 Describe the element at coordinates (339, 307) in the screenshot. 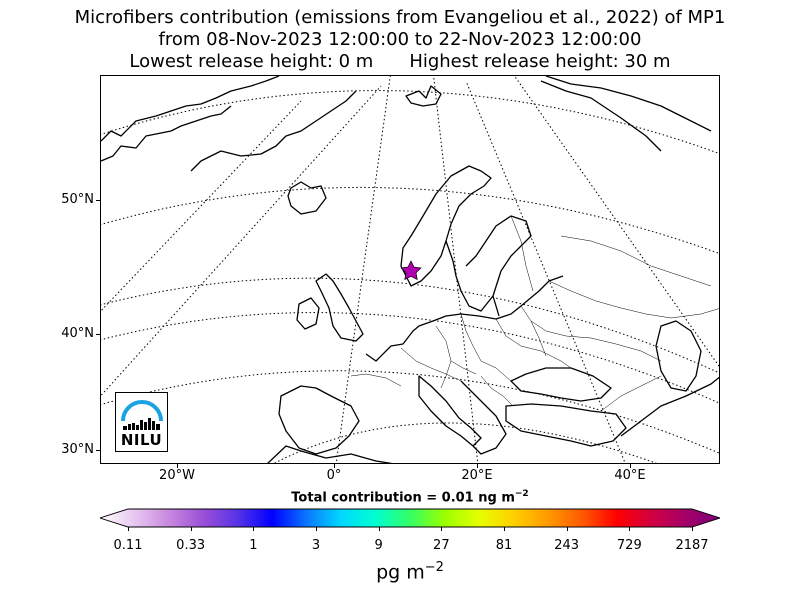

I see `uk-coast` at that location.